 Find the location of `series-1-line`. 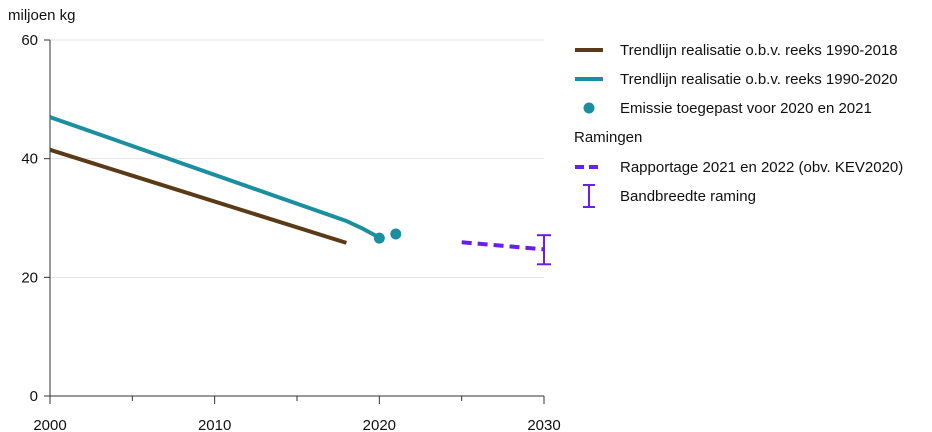

series-1-line is located at coordinates (215, 177).